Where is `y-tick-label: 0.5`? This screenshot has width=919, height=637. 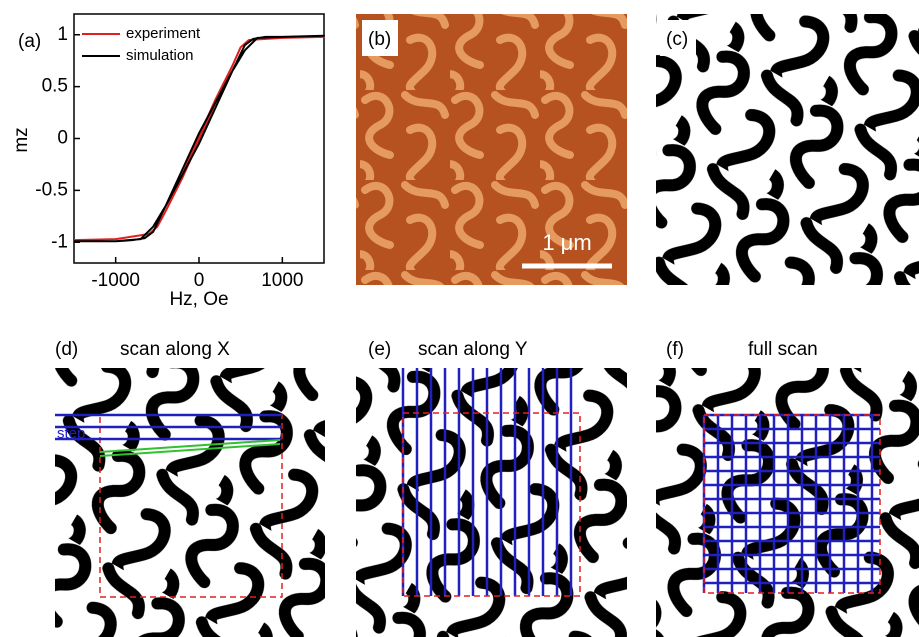
y-tick-label: 0.5 is located at coordinates (55, 86).